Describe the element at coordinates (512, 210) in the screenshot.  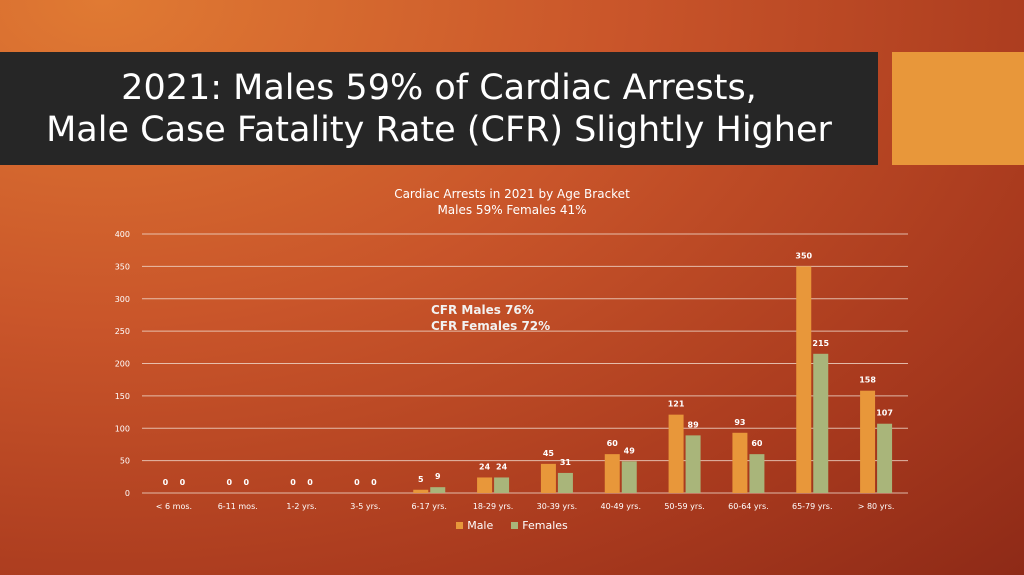
I see `chart-subtitle: Males 59% Females 41%` at that location.